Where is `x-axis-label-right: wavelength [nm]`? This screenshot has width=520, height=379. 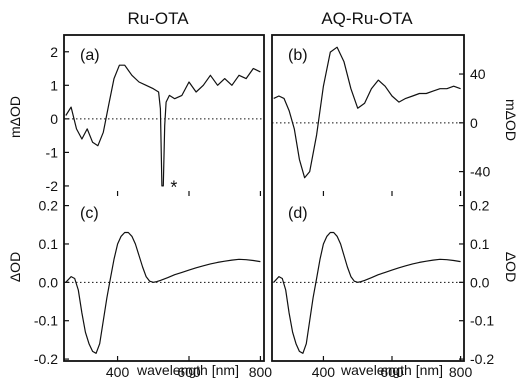 x-axis-label-right: wavelength [nm] is located at coordinates (391, 370).